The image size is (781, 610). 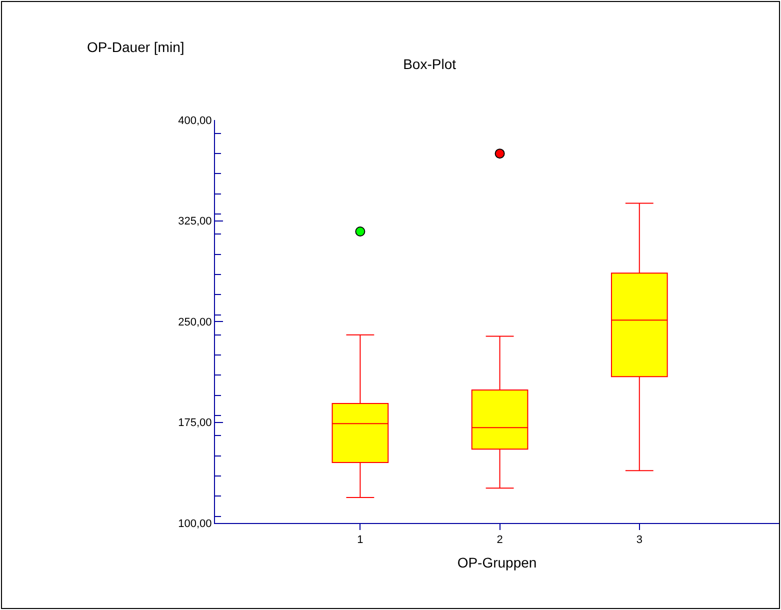 I want to click on x-tick-label: 2, so click(x=499, y=540).